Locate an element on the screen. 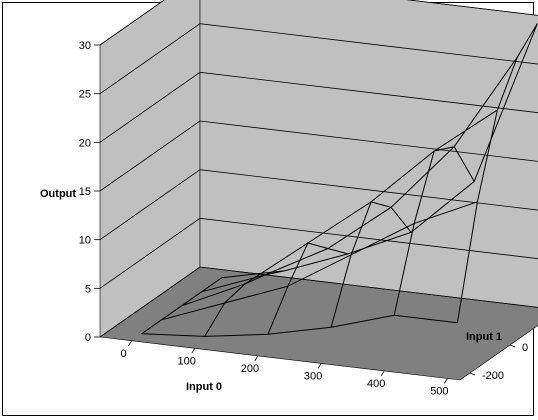 The height and width of the screenshot is (420, 538). z-tick-label: 10 is located at coordinates (85, 241).